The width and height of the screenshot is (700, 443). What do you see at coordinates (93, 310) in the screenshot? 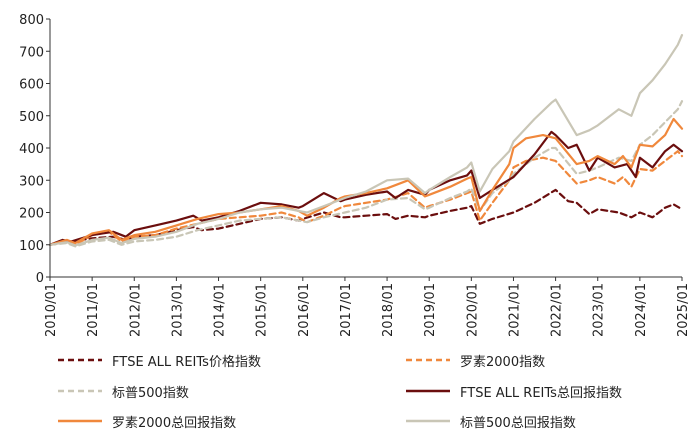
I see `x-tick-label: 2011/01` at bounding box center [93, 310].